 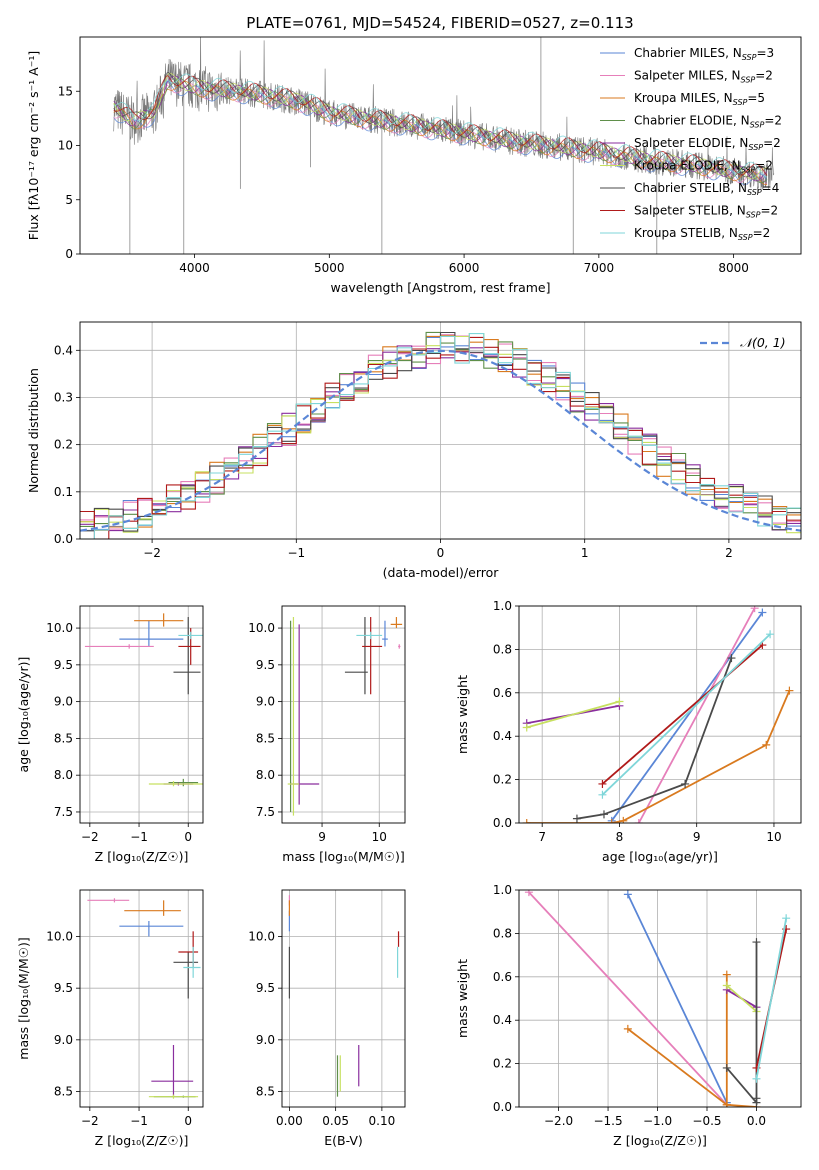 I want to click on weight-marker-salpeter_miles, so click(x=638, y=821).